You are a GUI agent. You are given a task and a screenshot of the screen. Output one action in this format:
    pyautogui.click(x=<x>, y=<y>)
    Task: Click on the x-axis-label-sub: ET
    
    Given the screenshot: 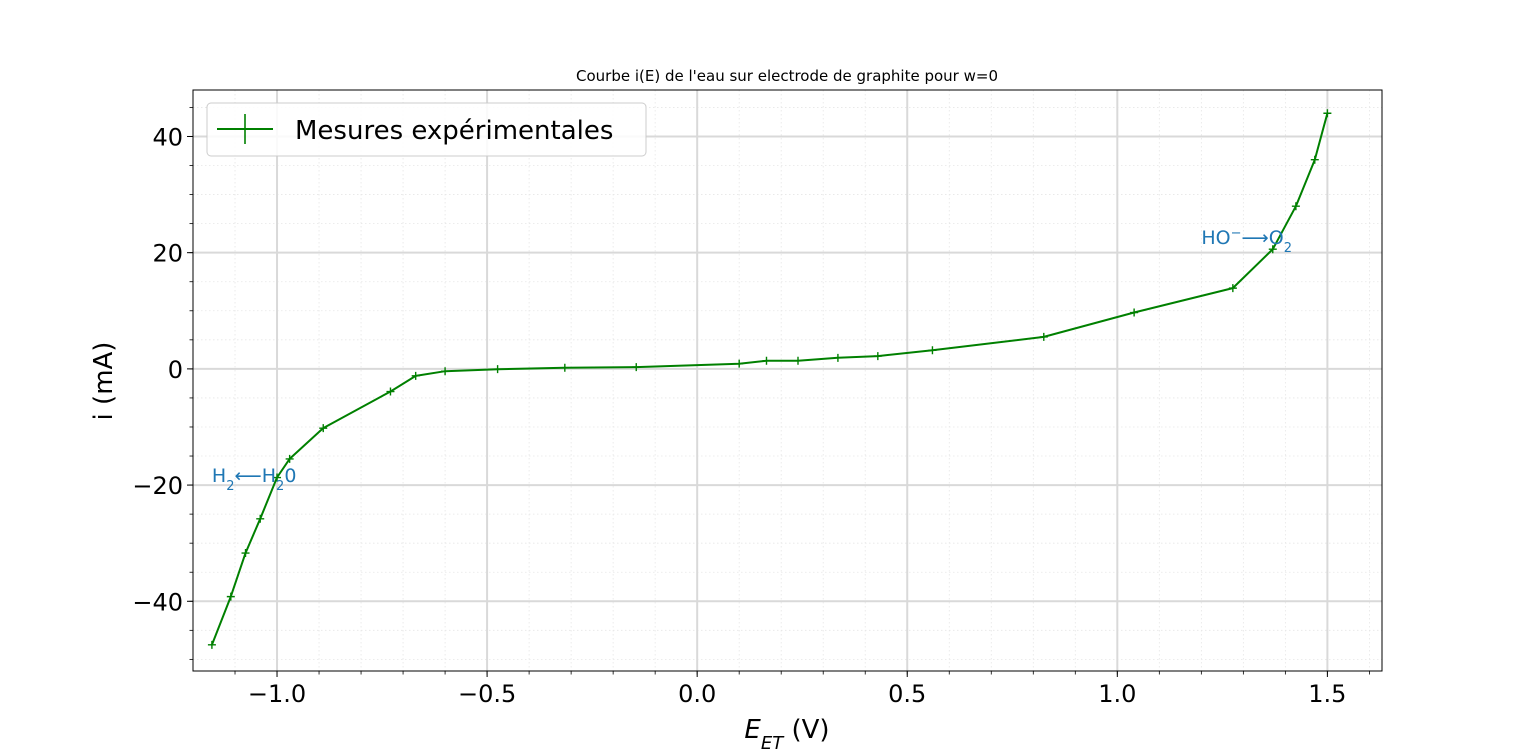 What is the action you would take?
    pyautogui.click(x=773, y=743)
    